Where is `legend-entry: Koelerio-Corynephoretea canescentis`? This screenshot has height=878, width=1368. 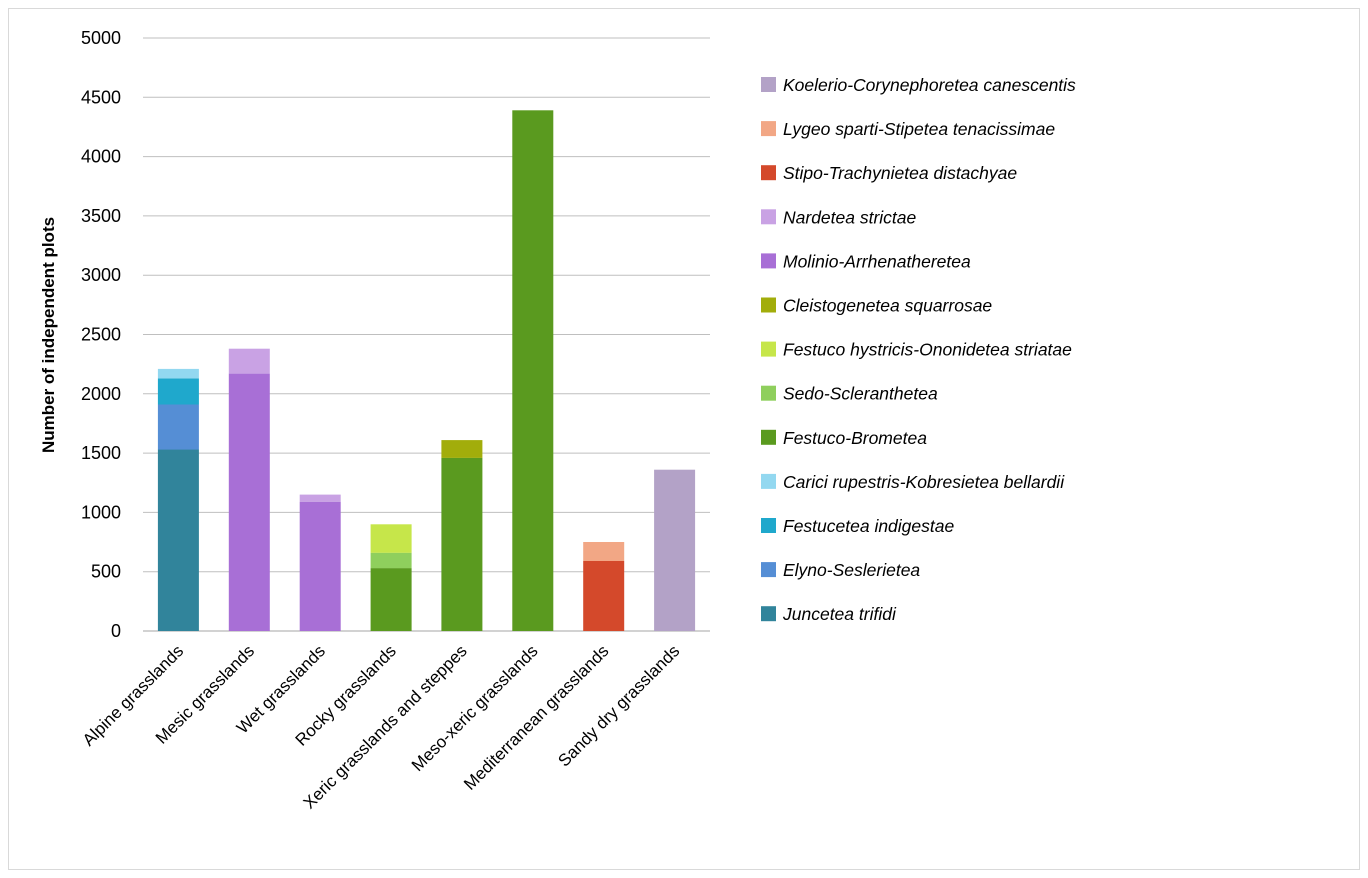 legend-entry: Koelerio-Corynephoretea canescentis is located at coordinates (918, 85).